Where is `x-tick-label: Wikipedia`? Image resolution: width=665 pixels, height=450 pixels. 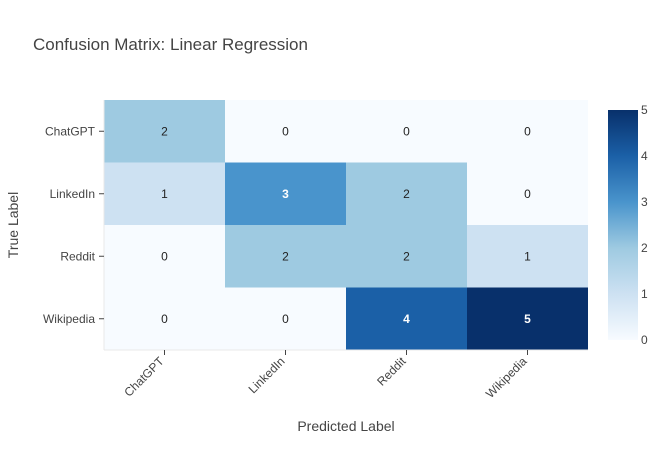 x-tick-label: Wikipedia is located at coordinates (506, 377).